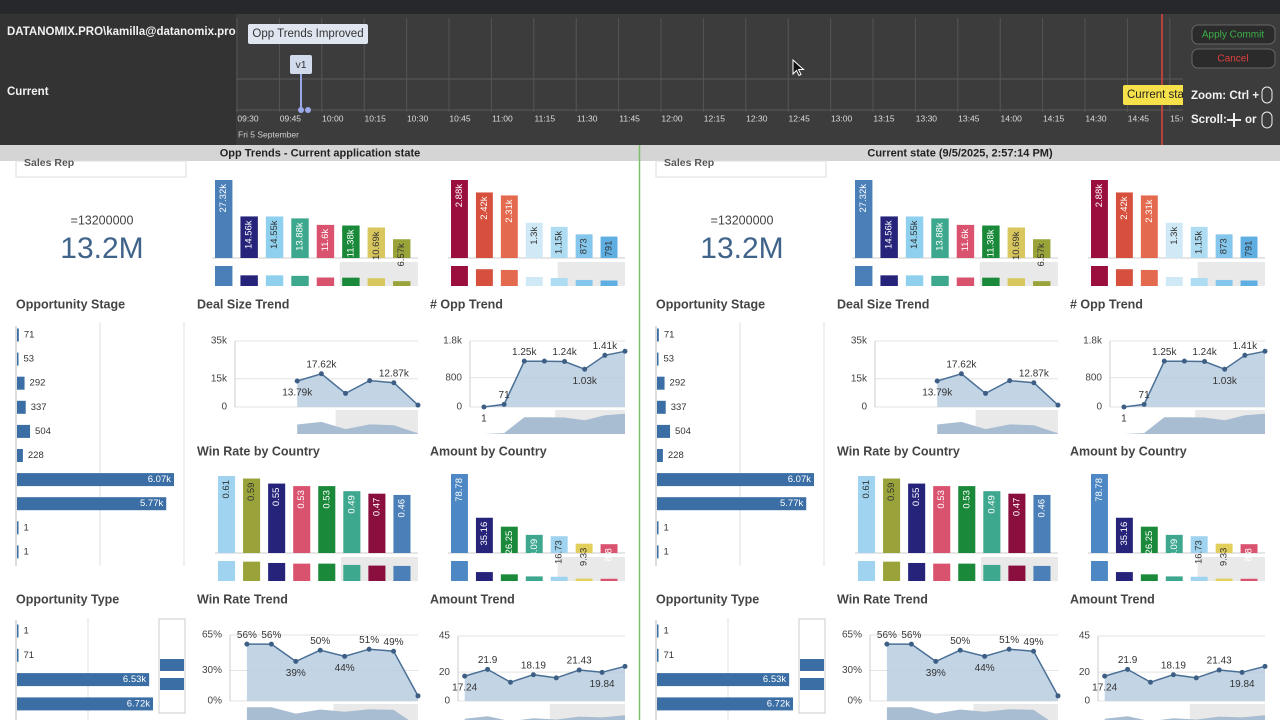 This screenshot has height=720, width=1280. What do you see at coordinates (226, 489) in the screenshot?
I see `bar-value-label: 0.61` at bounding box center [226, 489].